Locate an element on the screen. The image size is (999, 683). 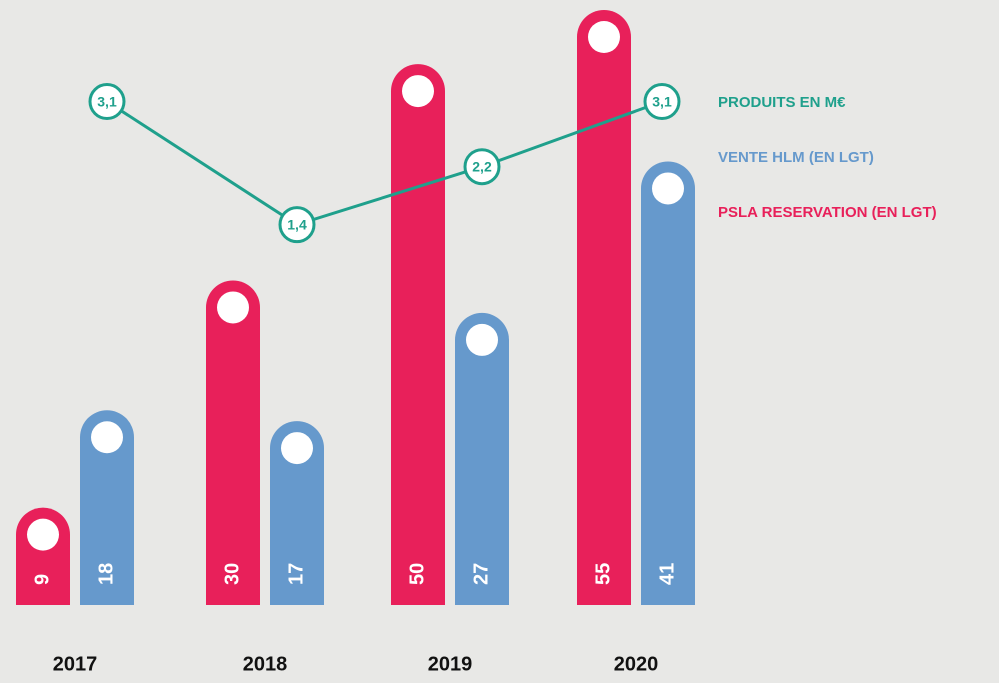
x-tick-label: 2020 is located at coordinates (636, 664).